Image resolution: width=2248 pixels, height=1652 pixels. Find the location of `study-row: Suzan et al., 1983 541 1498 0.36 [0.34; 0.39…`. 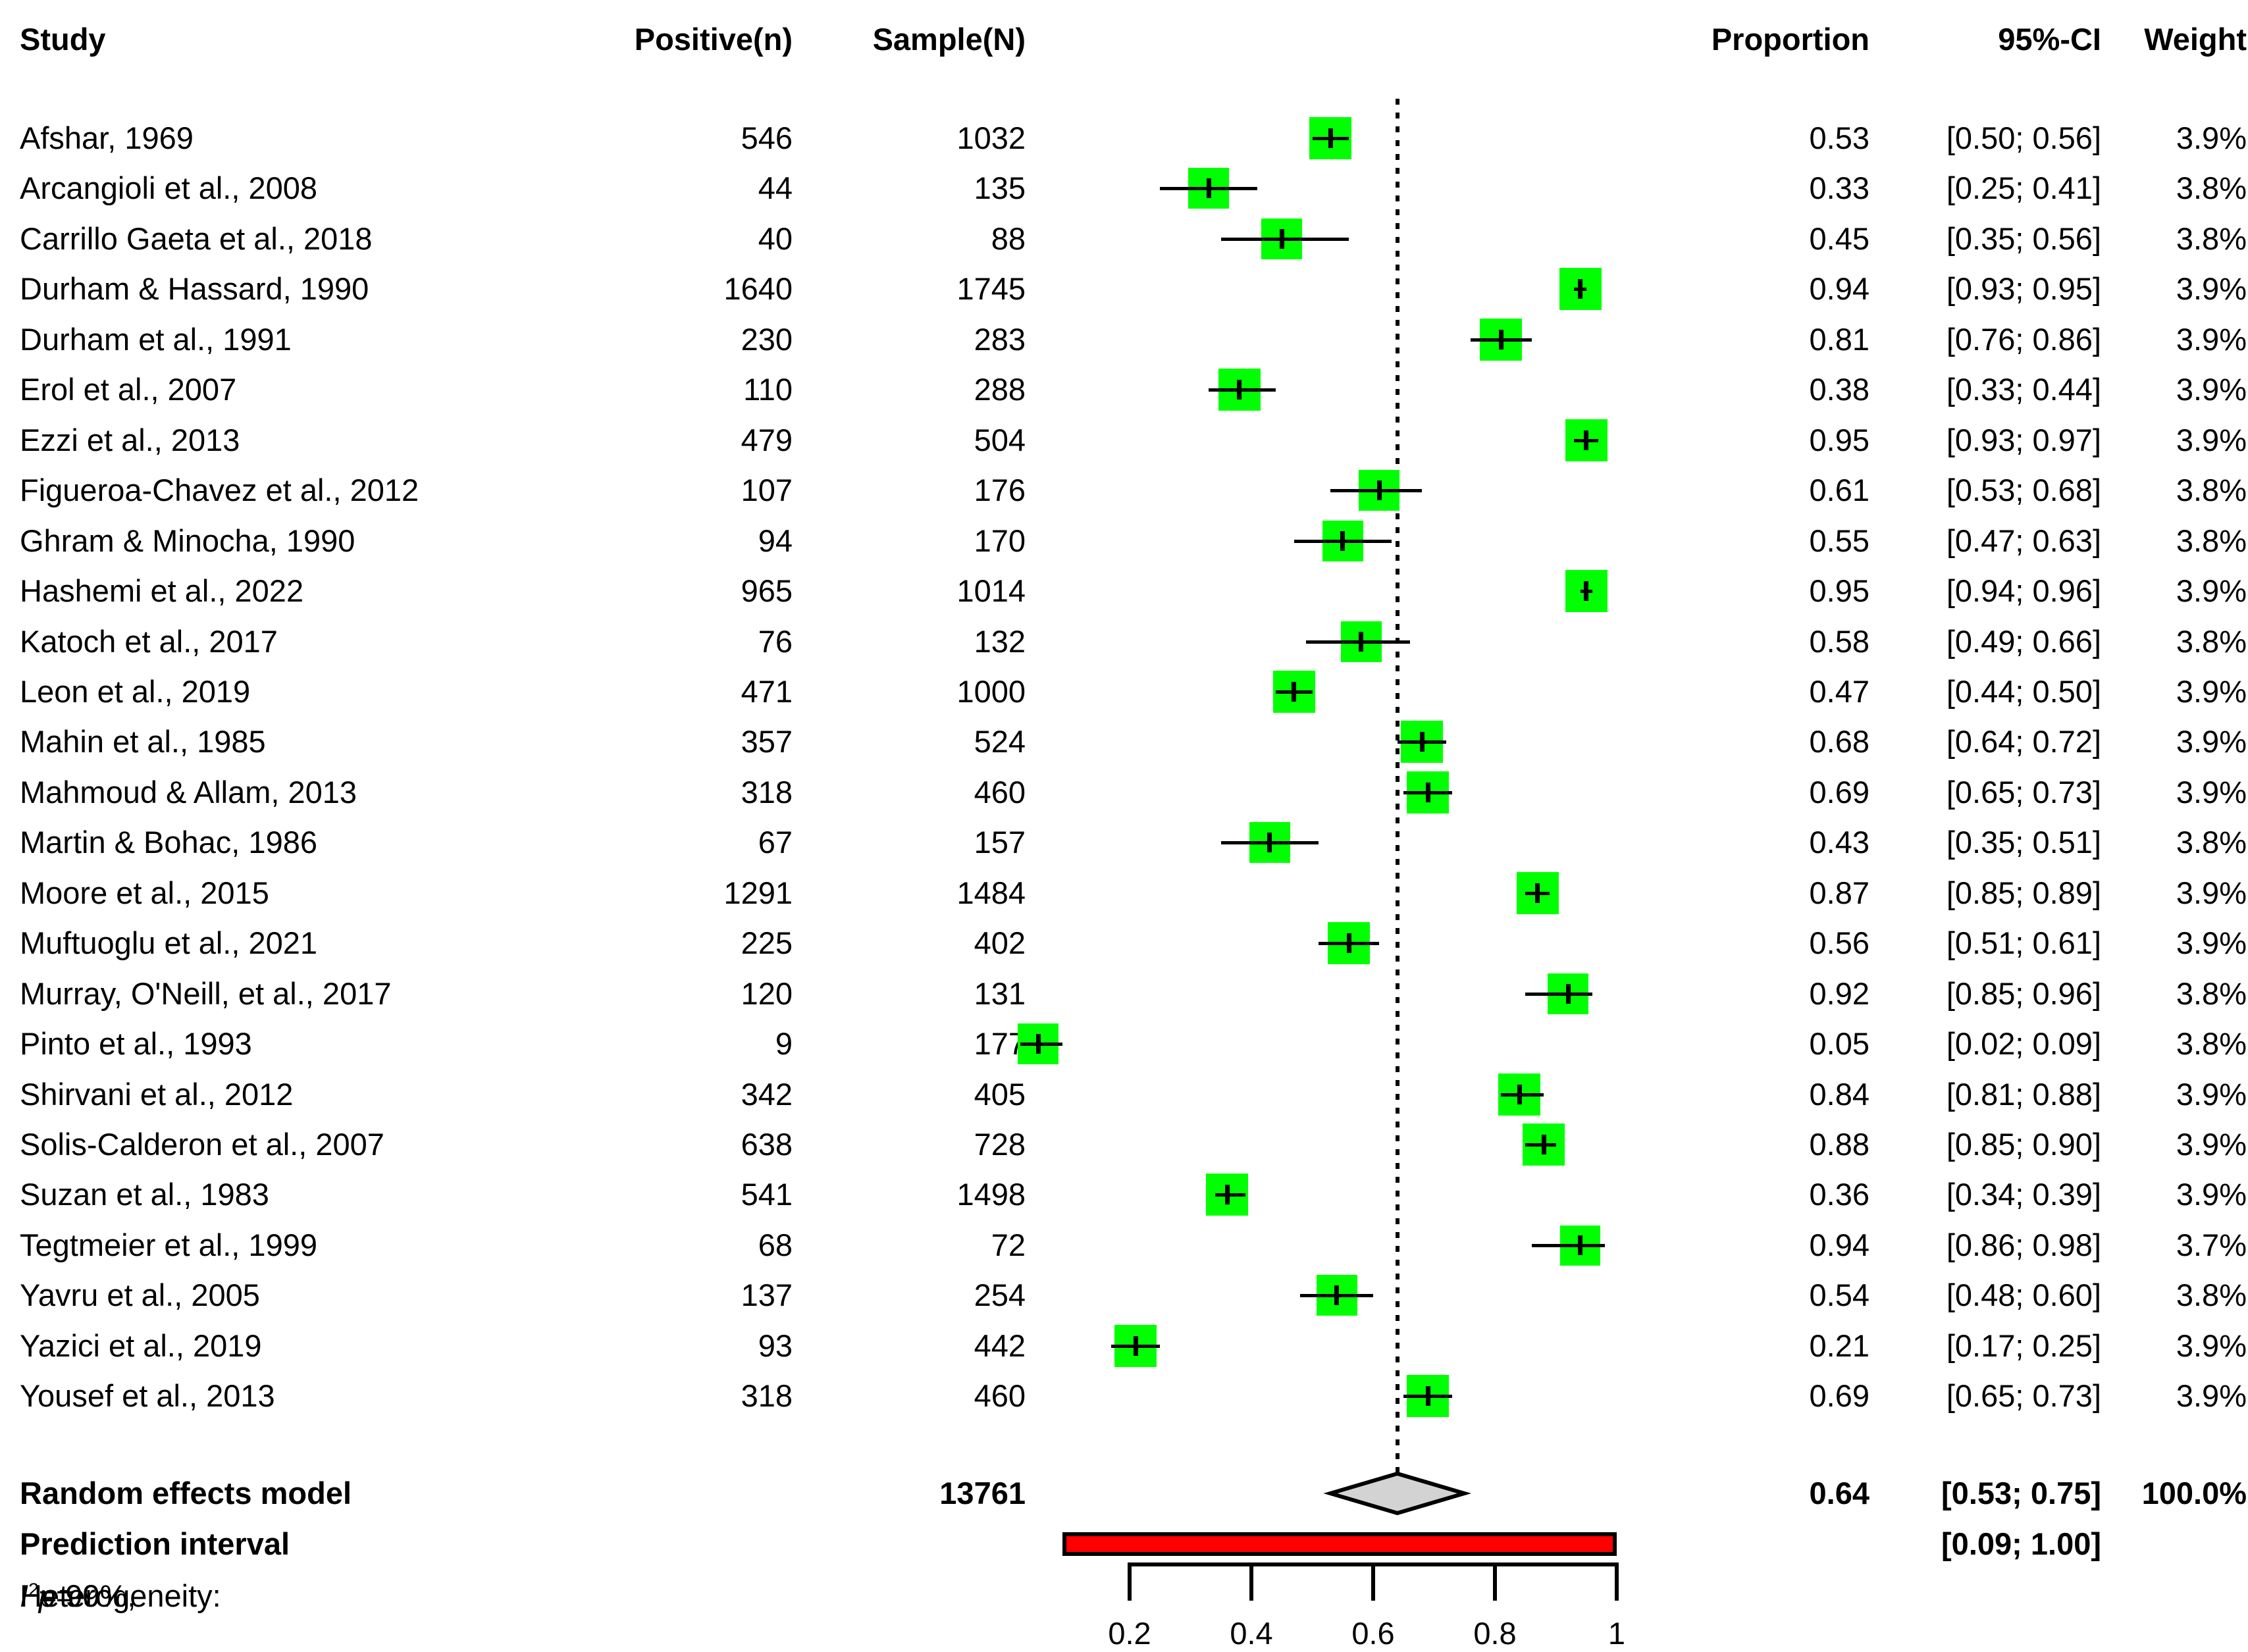

study-row: Suzan et al., 1983 541 1498 0.36 [0.34; 0.39… is located at coordinates (1124, 1195).